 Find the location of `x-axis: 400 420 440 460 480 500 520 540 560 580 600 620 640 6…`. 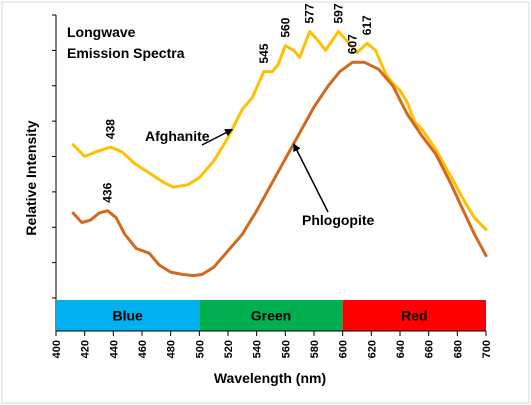

x-axis: 400 420 440 460 480 500 520 540 560 580 600 620 640 6… is located at coordinates (272, 344).